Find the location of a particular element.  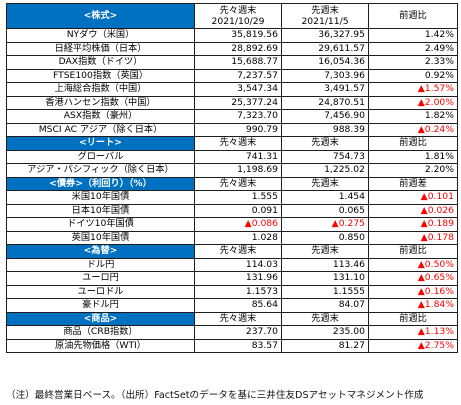

last-week-value: 16,054.36 is located at coordinates (325, 62).